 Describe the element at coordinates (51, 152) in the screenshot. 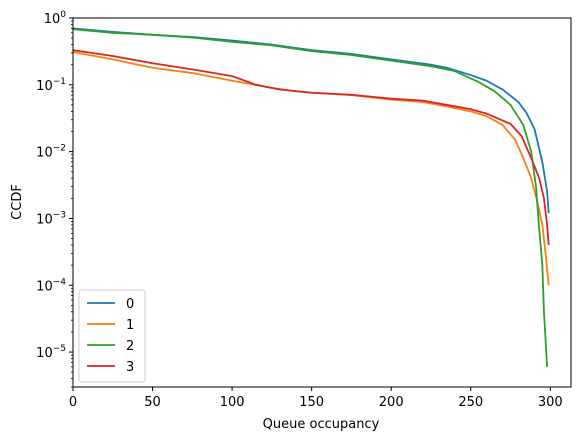

I see `y-tick-label: 10⁻²` at that location.